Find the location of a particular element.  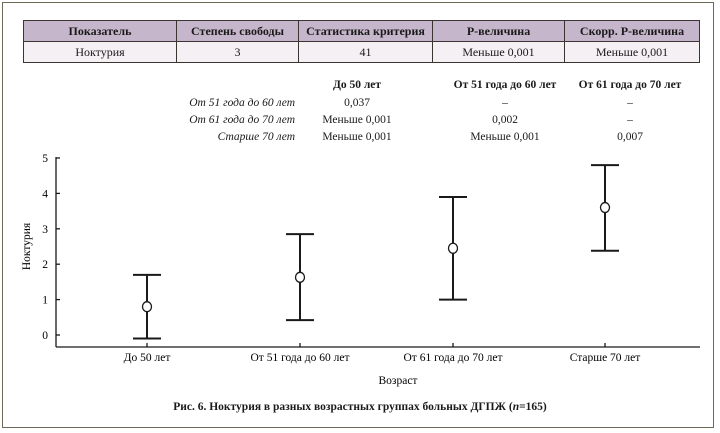

caption-n: n is located at coordinates (516, 407).